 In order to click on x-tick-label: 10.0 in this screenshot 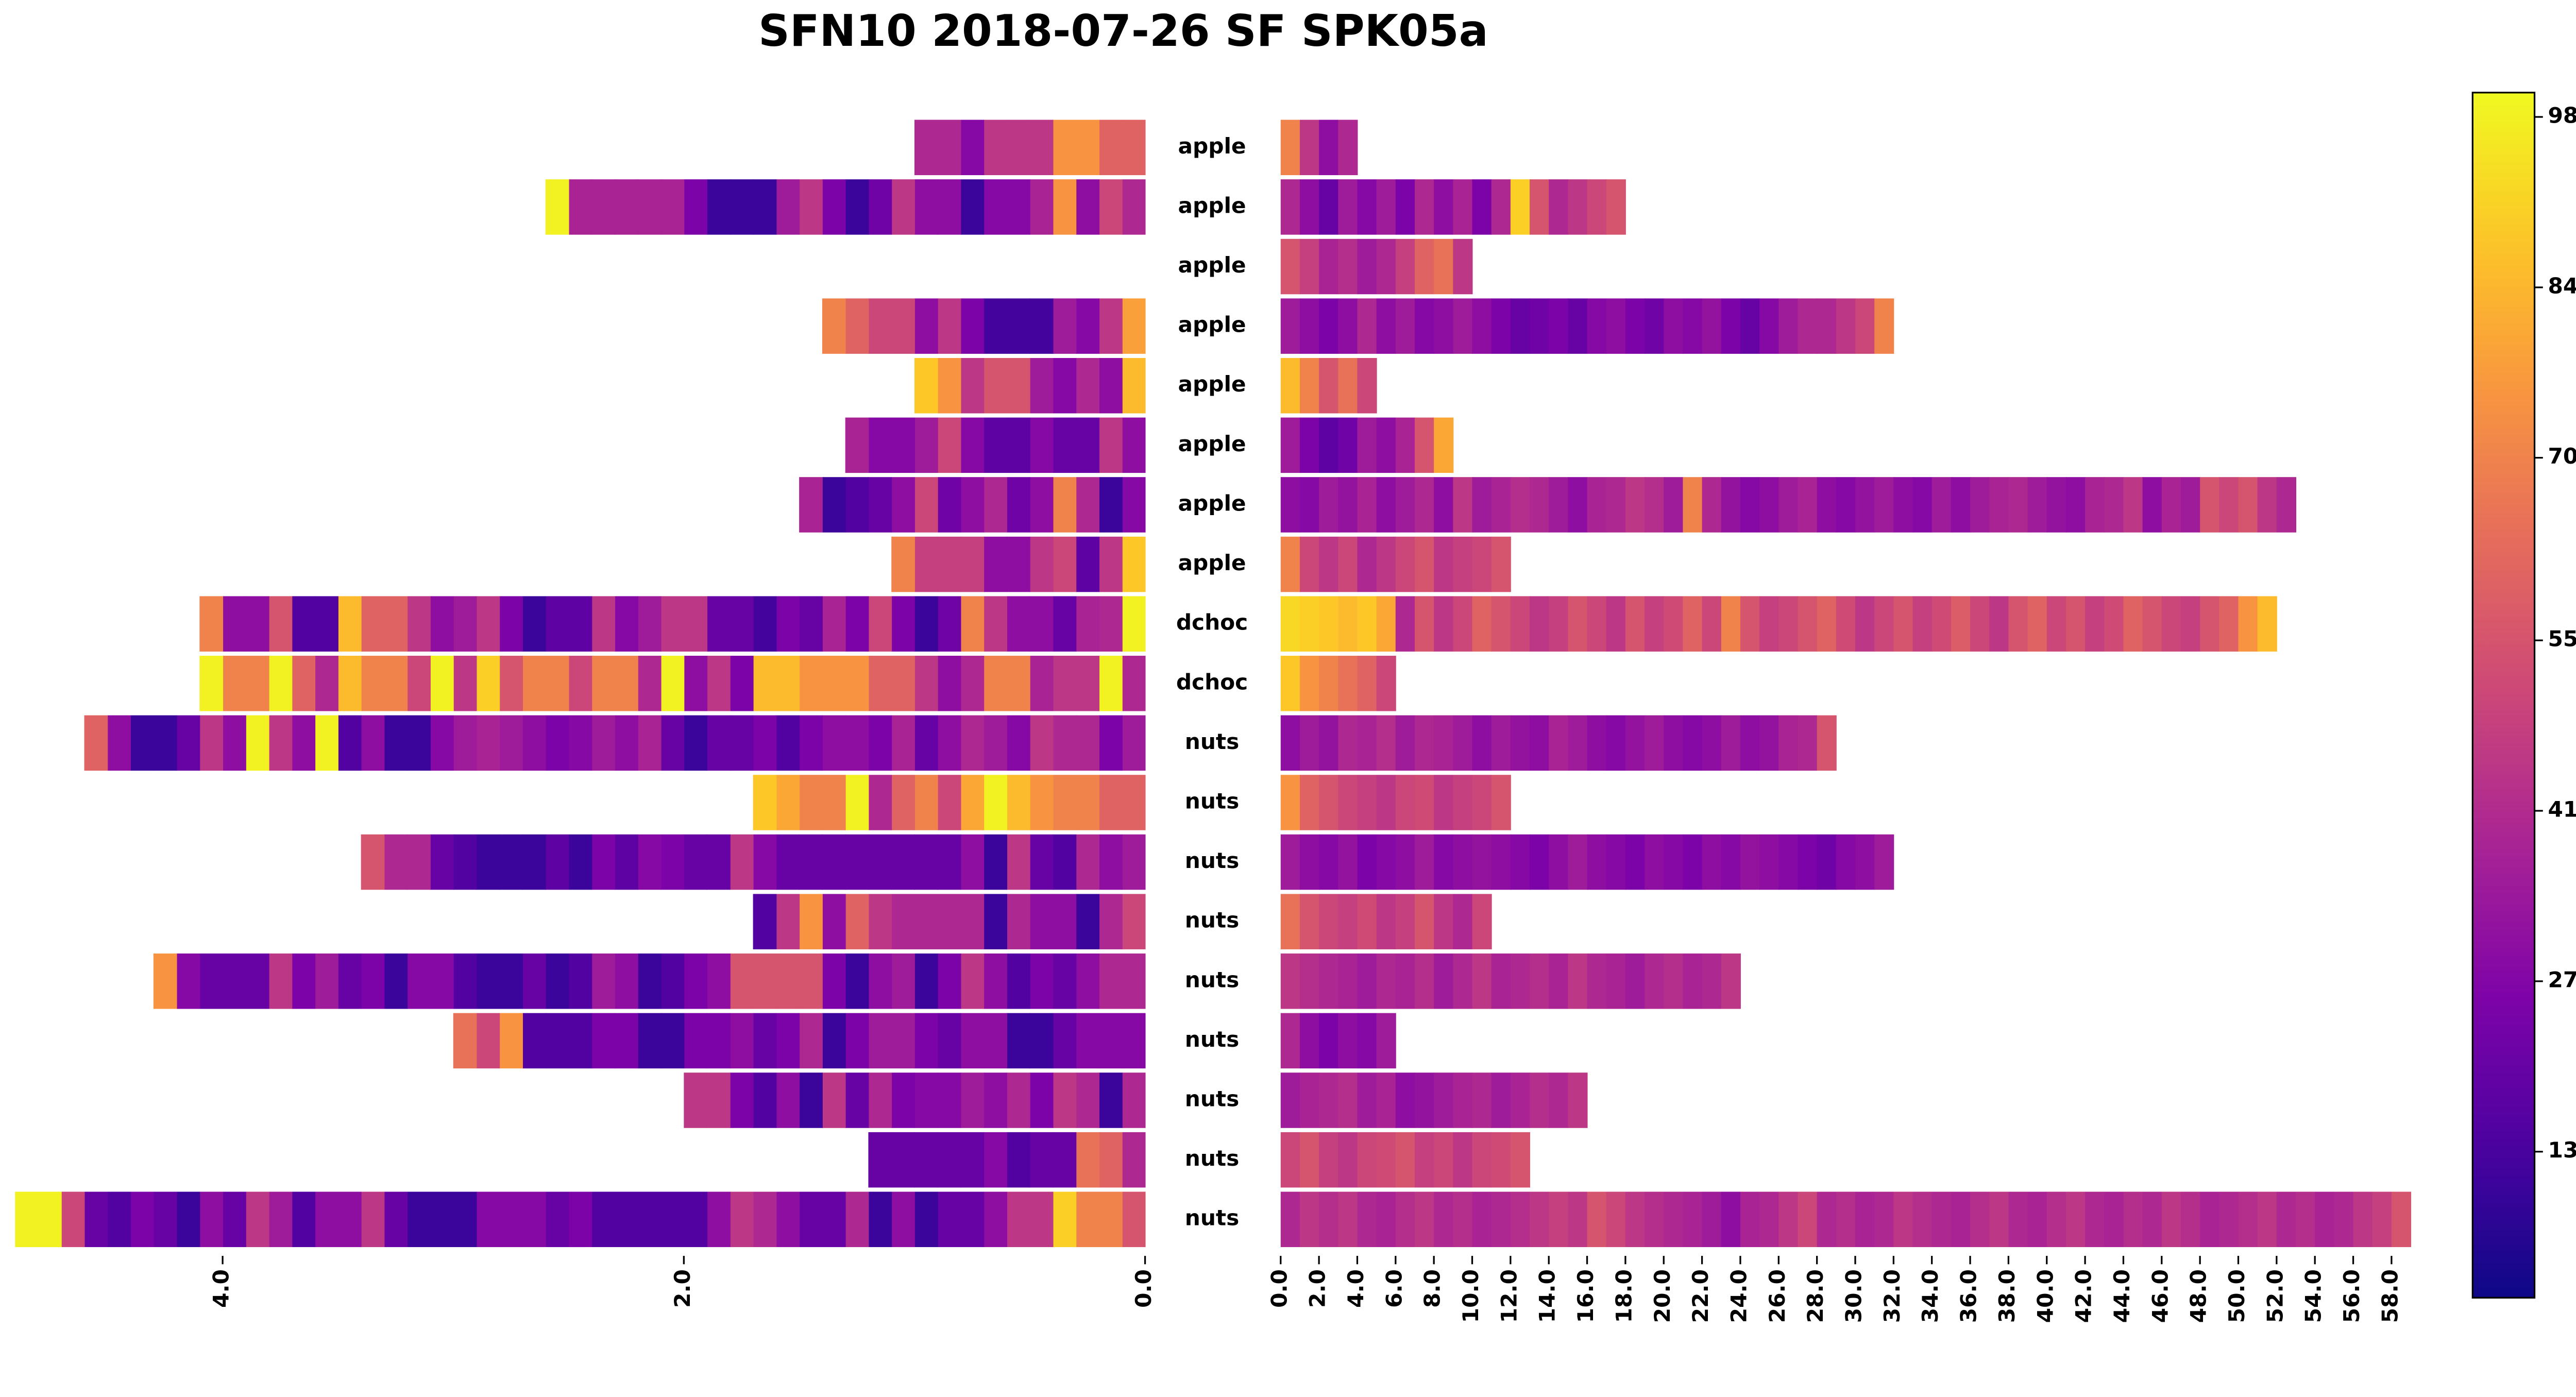, I will do `click(1470, 1296)`.